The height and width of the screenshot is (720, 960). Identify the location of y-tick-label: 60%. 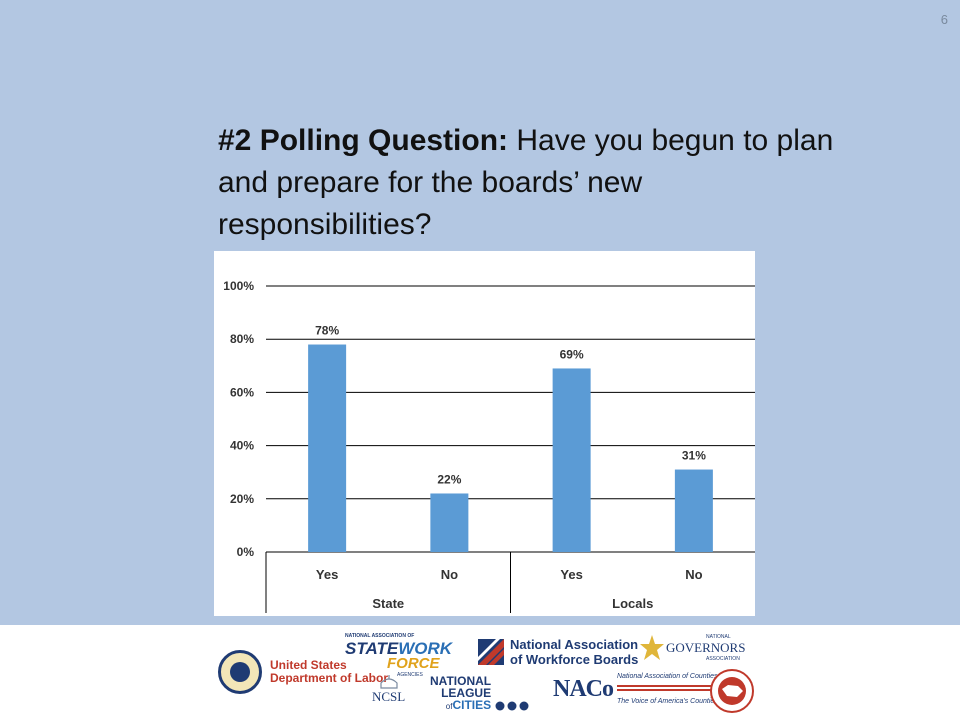
(242, 392).